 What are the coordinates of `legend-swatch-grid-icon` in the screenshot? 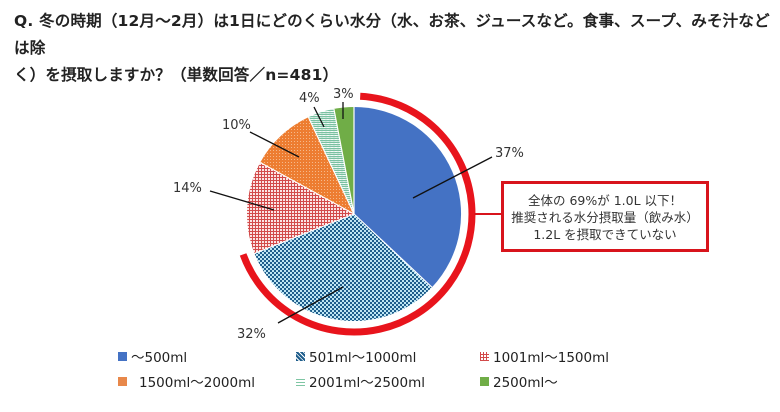 It's located at (484, 356).